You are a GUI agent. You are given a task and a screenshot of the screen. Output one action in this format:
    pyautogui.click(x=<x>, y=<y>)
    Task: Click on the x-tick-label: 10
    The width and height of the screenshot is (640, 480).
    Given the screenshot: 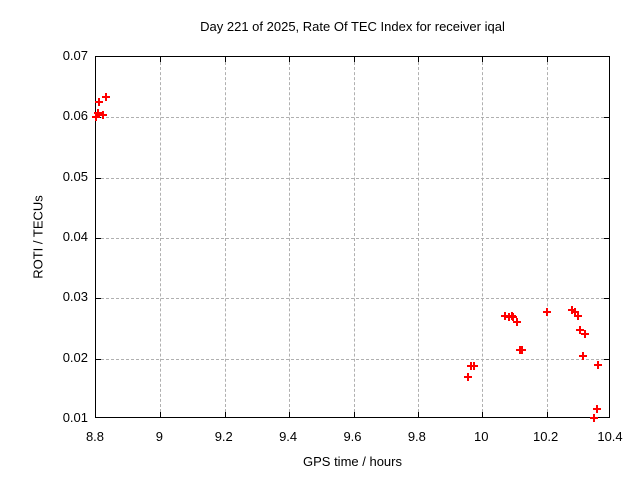 What is the action you would take?
    pyautogui.click(x=481, y=436)
    